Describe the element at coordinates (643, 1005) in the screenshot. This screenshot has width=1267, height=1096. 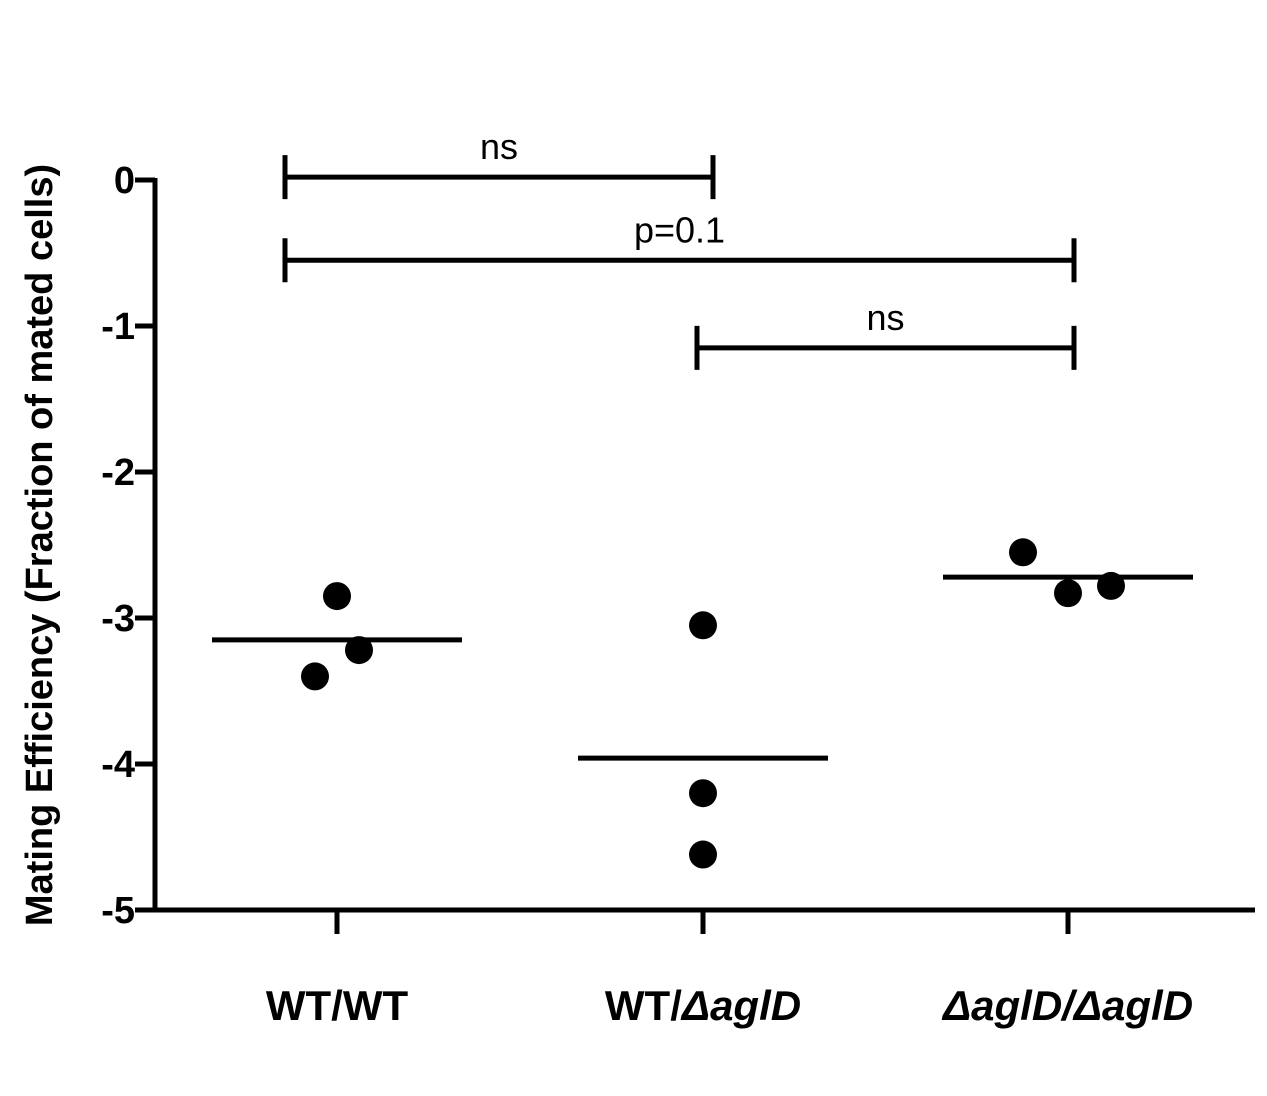
I see `x-category-prefix: WT/` at that location.